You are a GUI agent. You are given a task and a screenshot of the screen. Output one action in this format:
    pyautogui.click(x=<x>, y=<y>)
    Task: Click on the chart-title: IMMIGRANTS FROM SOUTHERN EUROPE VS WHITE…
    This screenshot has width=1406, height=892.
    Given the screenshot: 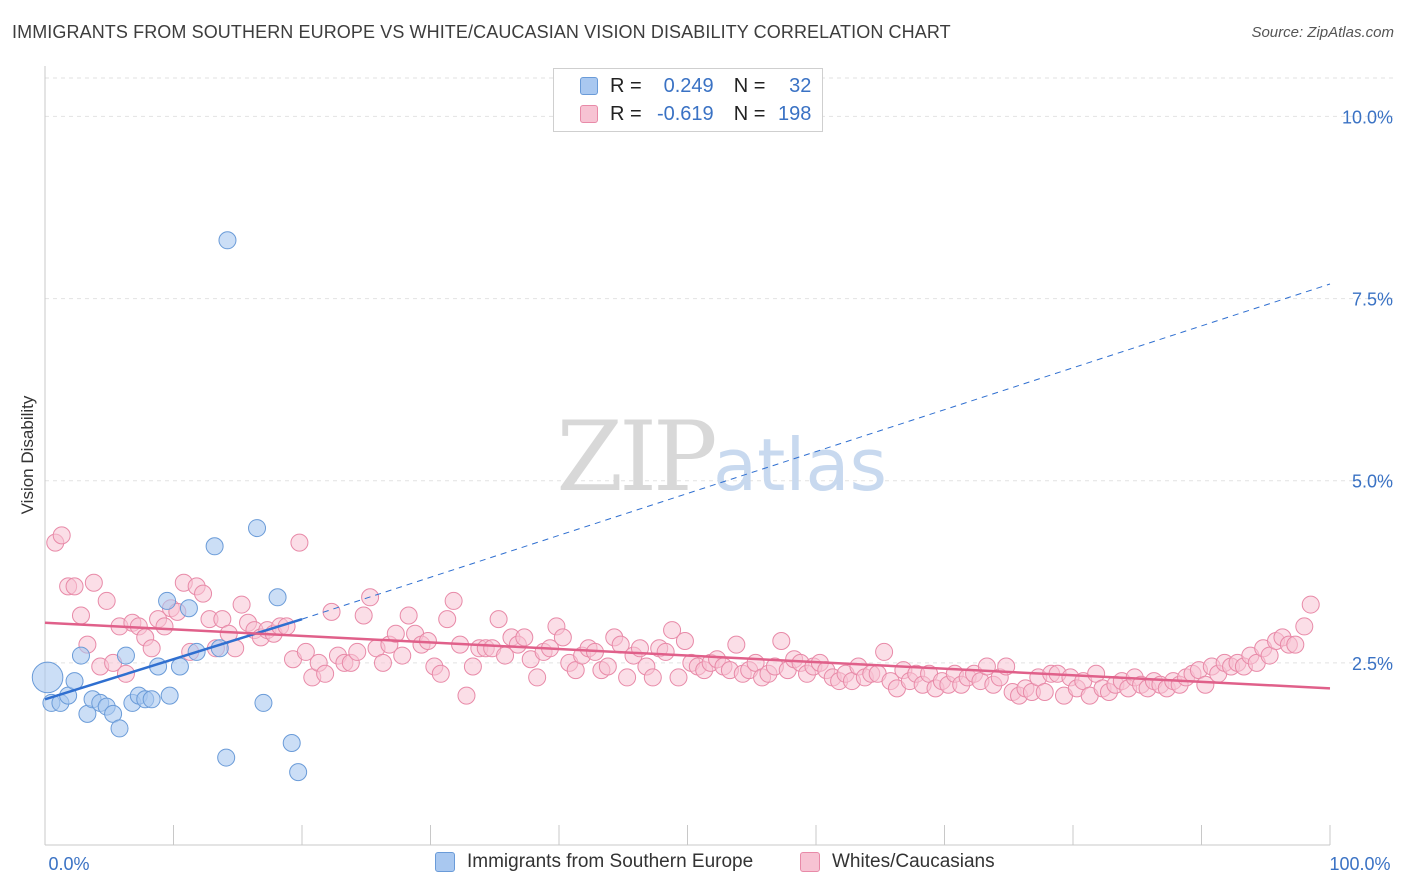 What is the action you would take?
    pyautogui.click(x=481, y=32)
    